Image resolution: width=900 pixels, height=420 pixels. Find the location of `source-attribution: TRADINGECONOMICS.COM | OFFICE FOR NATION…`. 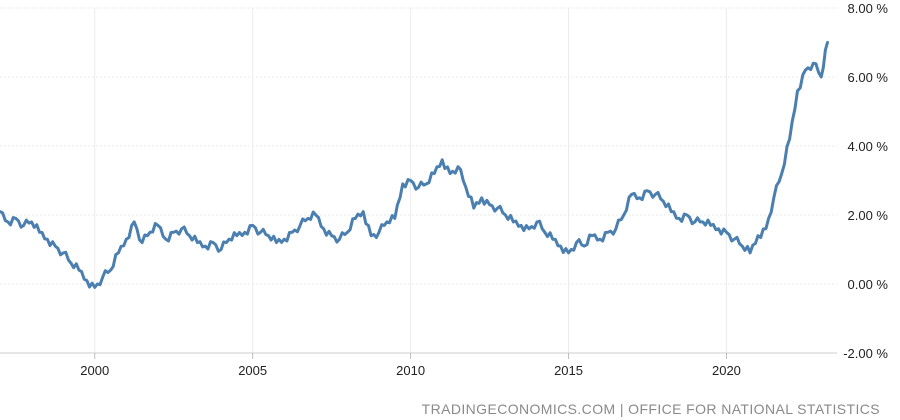

source-attribution: TRADINGECONOMICS.COM | OFFICE FOR NATION… is located at coordinates (650, 409).